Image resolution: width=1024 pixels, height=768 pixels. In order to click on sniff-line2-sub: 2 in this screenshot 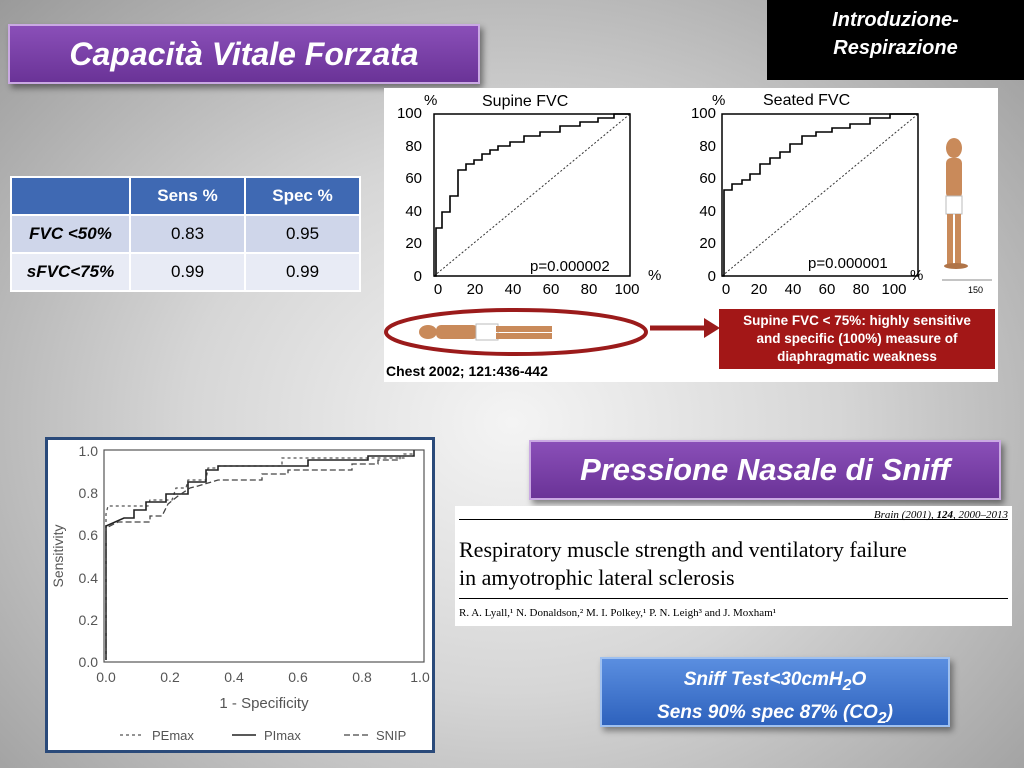, I will do `click(882, 718)`.